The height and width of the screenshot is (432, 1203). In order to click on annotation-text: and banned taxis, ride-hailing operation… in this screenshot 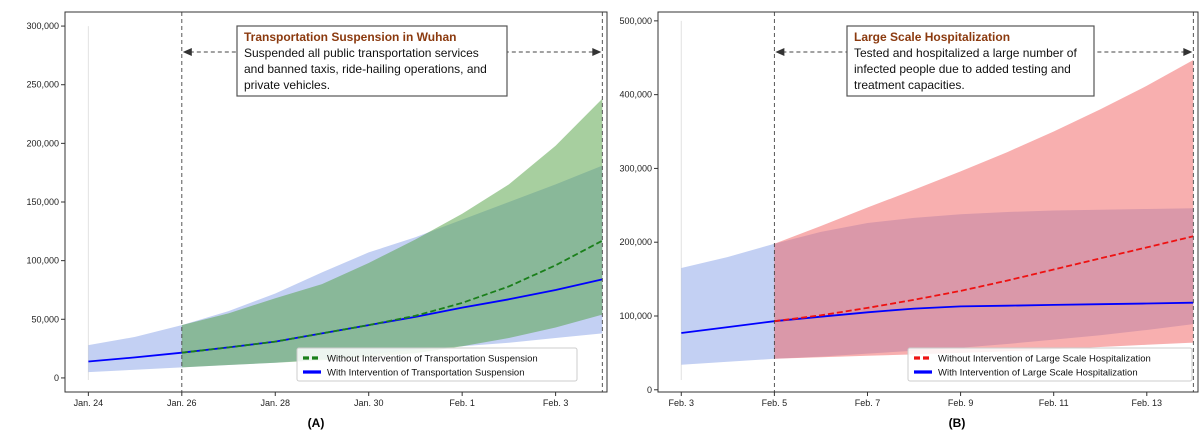, I will do `click(365, 69)`.